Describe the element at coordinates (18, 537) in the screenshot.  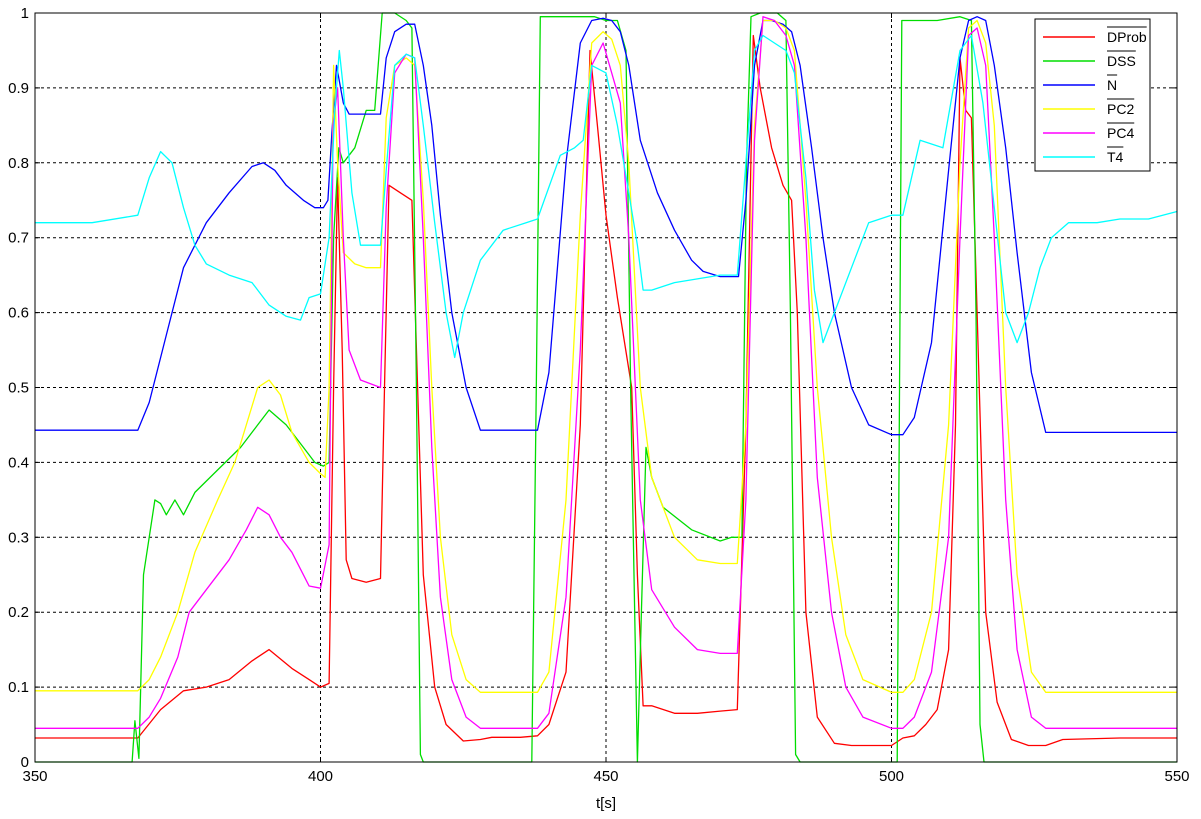
I see `y-tick-label: 0.3` at that location.